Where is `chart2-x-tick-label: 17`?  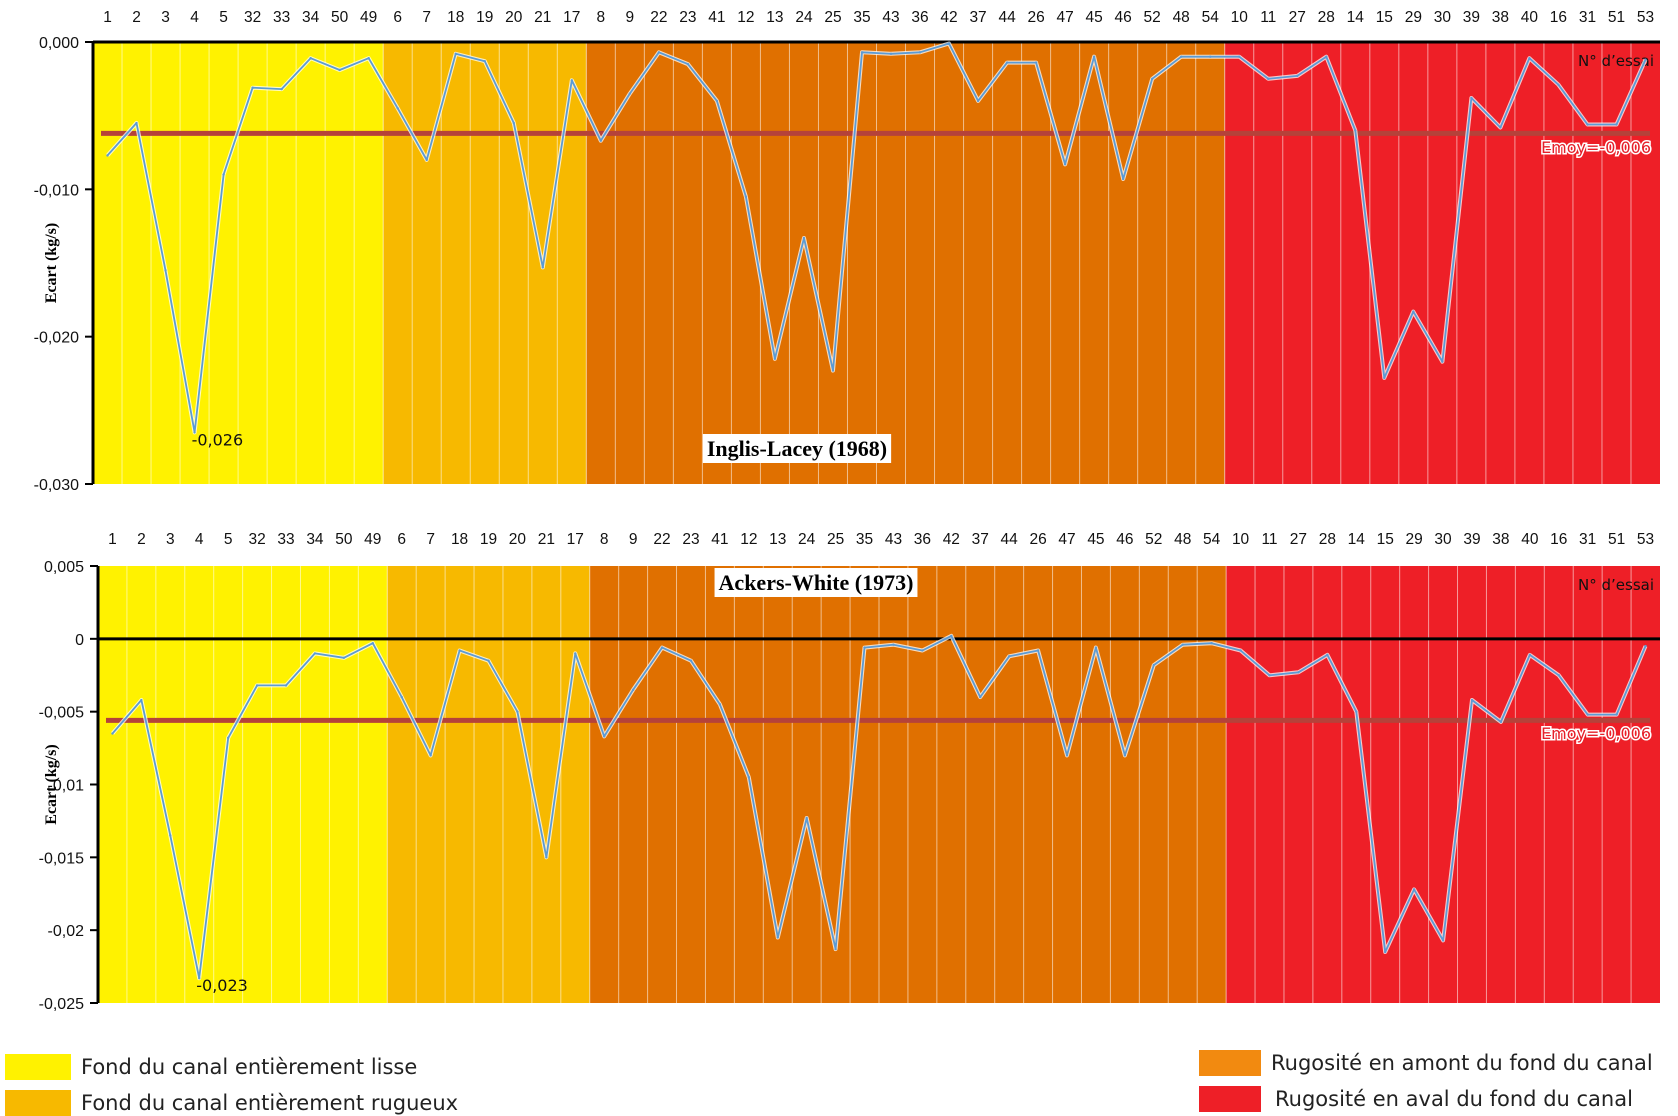 chart2-x-tick-label: 17 is located at coordinates (575, 539).